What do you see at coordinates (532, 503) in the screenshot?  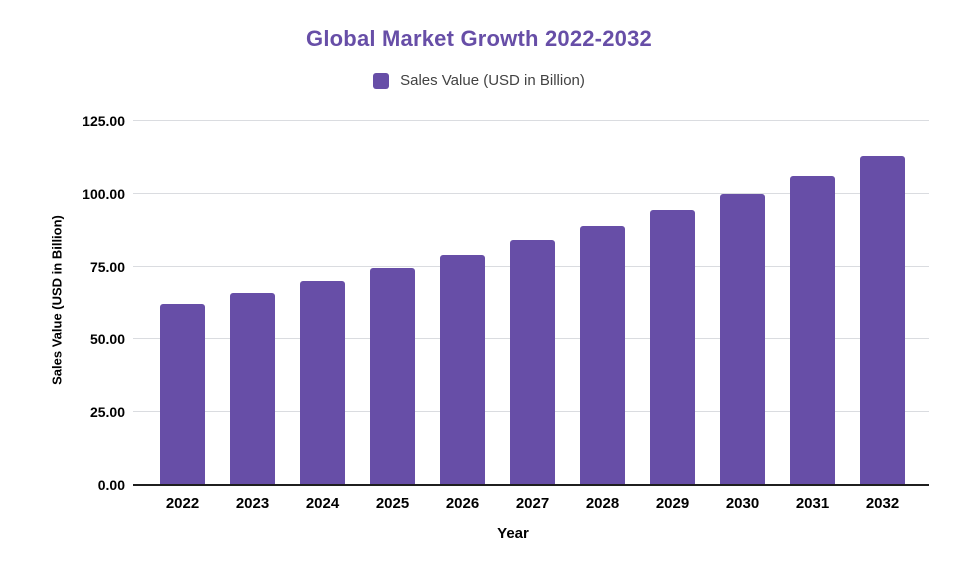 I see `x-tick-label: 2027` at bounding box center [532, 503].